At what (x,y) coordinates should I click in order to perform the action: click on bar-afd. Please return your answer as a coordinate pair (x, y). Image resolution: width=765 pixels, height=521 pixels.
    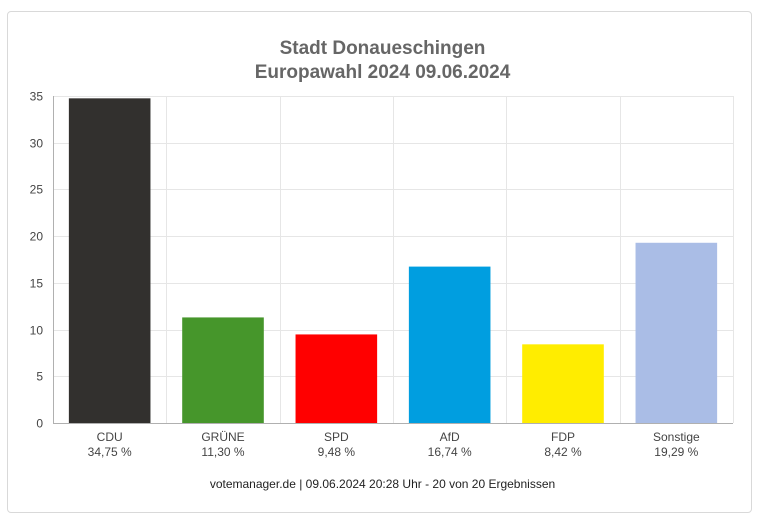
    Looking at the image, I should click on (449, 344).